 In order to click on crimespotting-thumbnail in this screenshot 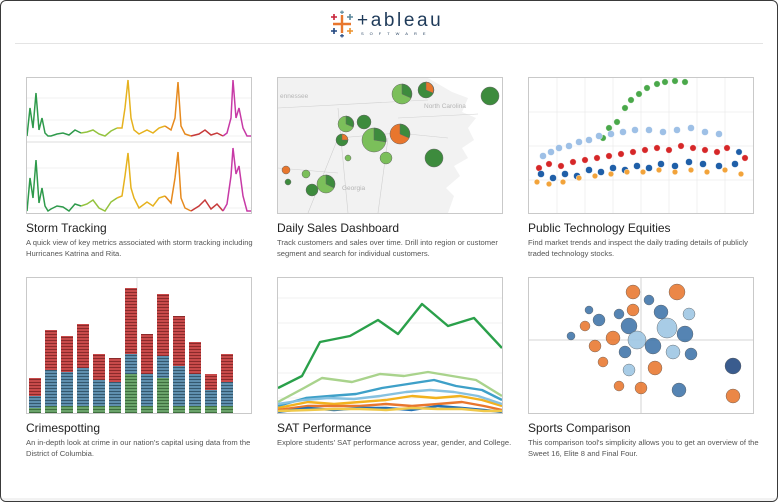, I will do `click(139, 345)`.